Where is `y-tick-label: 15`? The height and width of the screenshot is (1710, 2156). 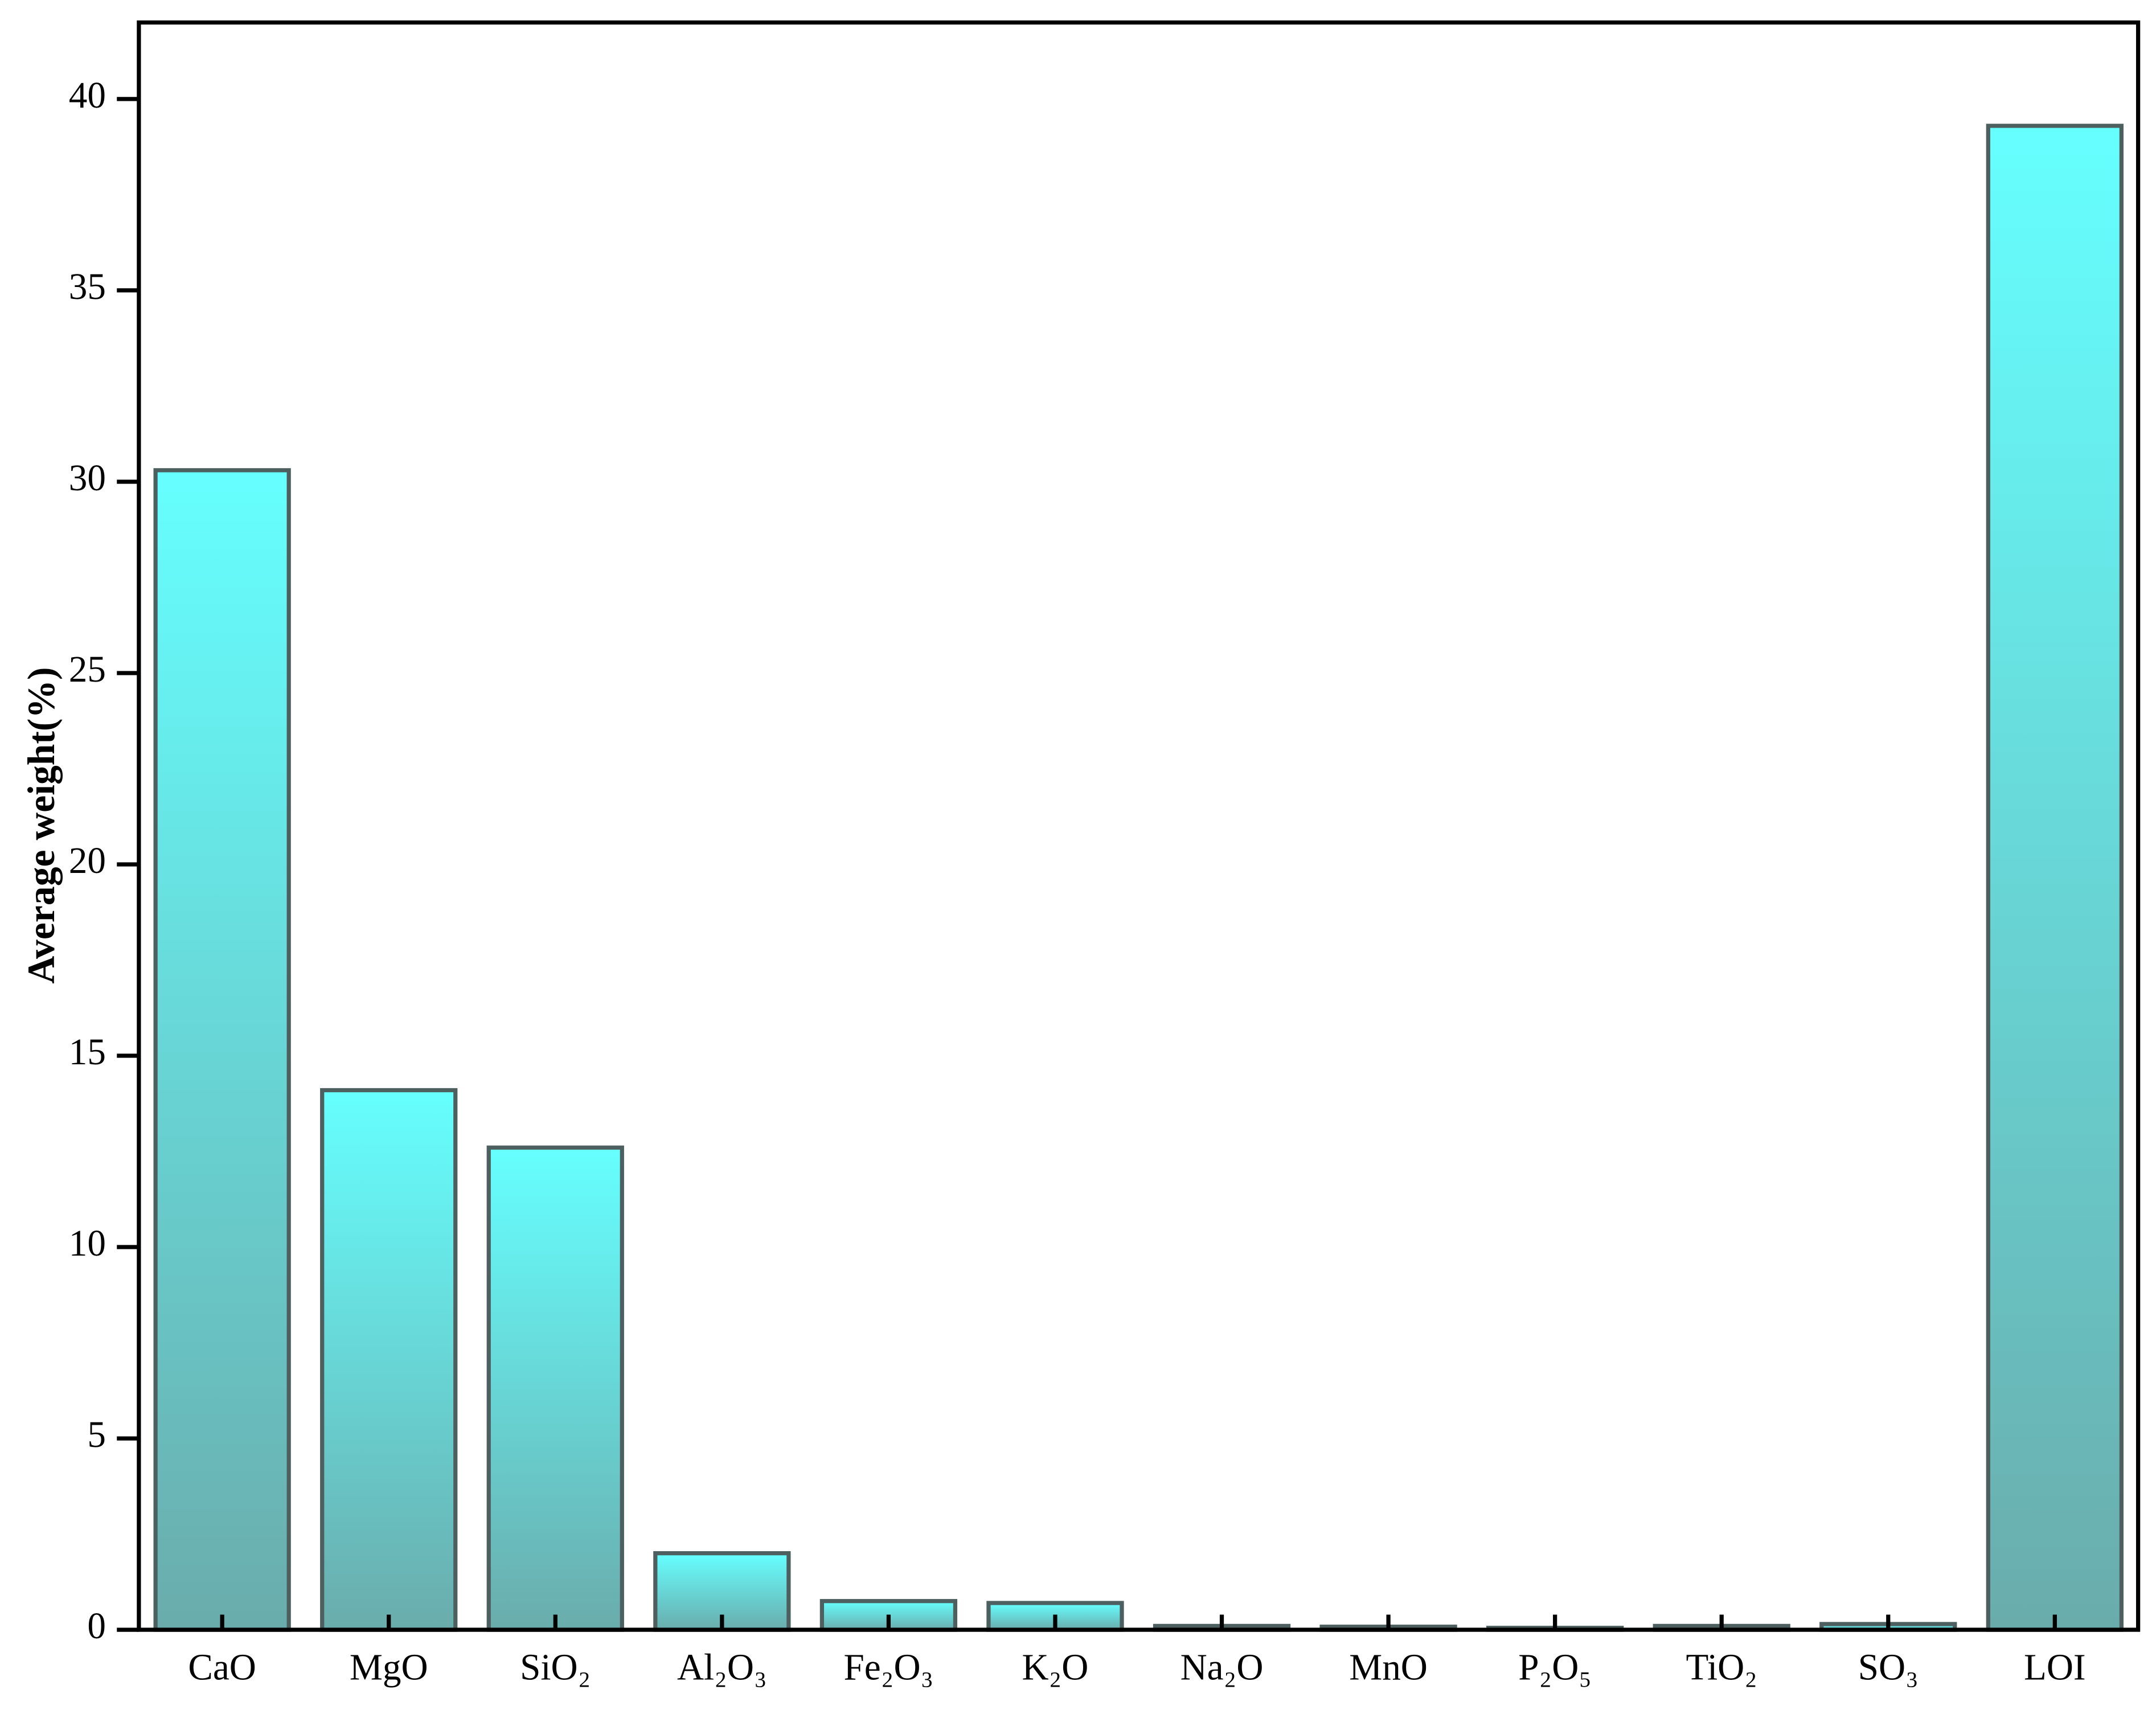
y-tick-label: 15 is located at coordinates (87, 1052).